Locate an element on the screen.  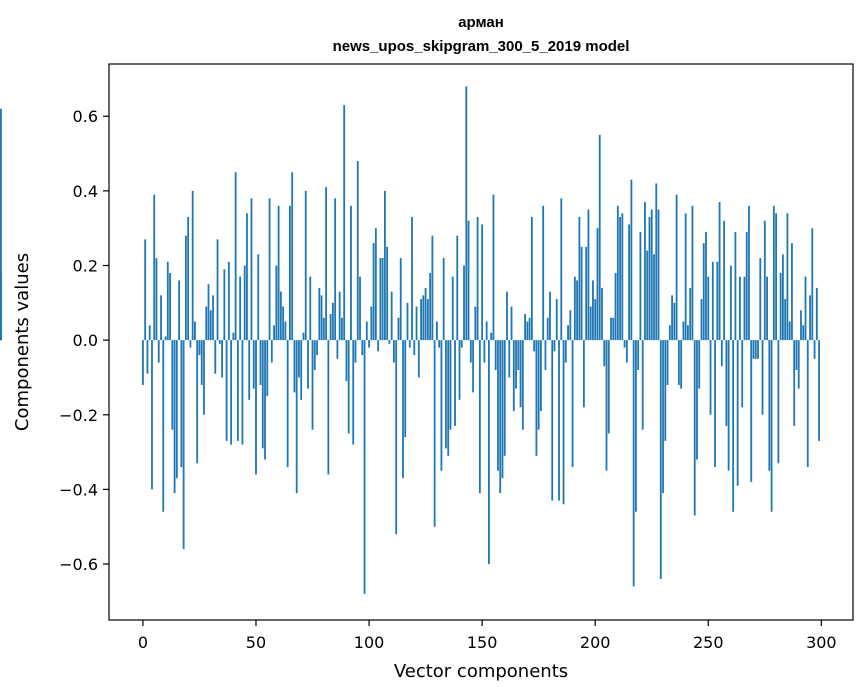
x-tick-label: 300 is located at coordinates (821, 642).